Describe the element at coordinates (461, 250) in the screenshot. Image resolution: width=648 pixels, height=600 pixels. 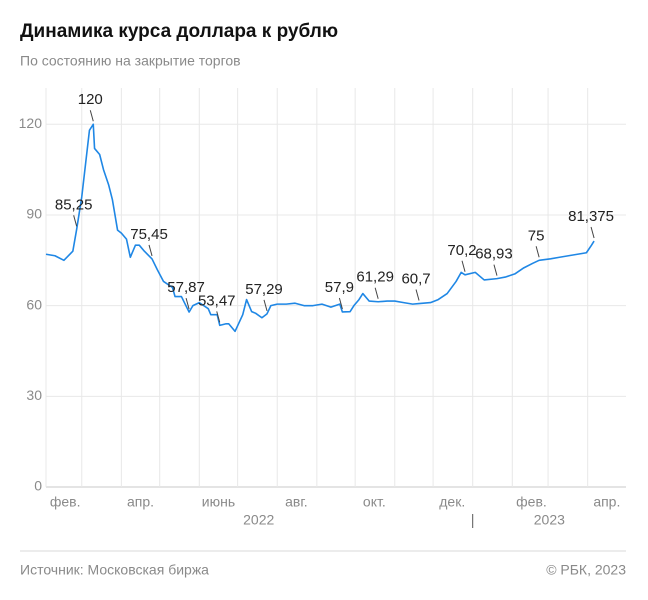
I see `annotation-label: 70,2` at that location.